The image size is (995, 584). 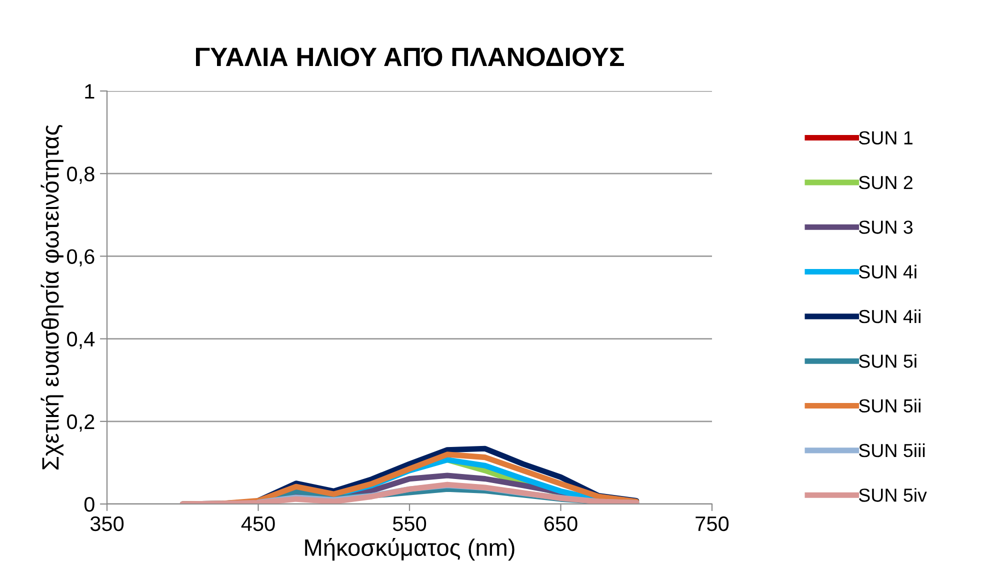 I want to click on chart-title: ΓΥΑΛΙΑ ΗΛΙΟΥ ΑΠΌ ΠΛΑΝΟΔΙΟΥΣ, so click(x=410, y=57).